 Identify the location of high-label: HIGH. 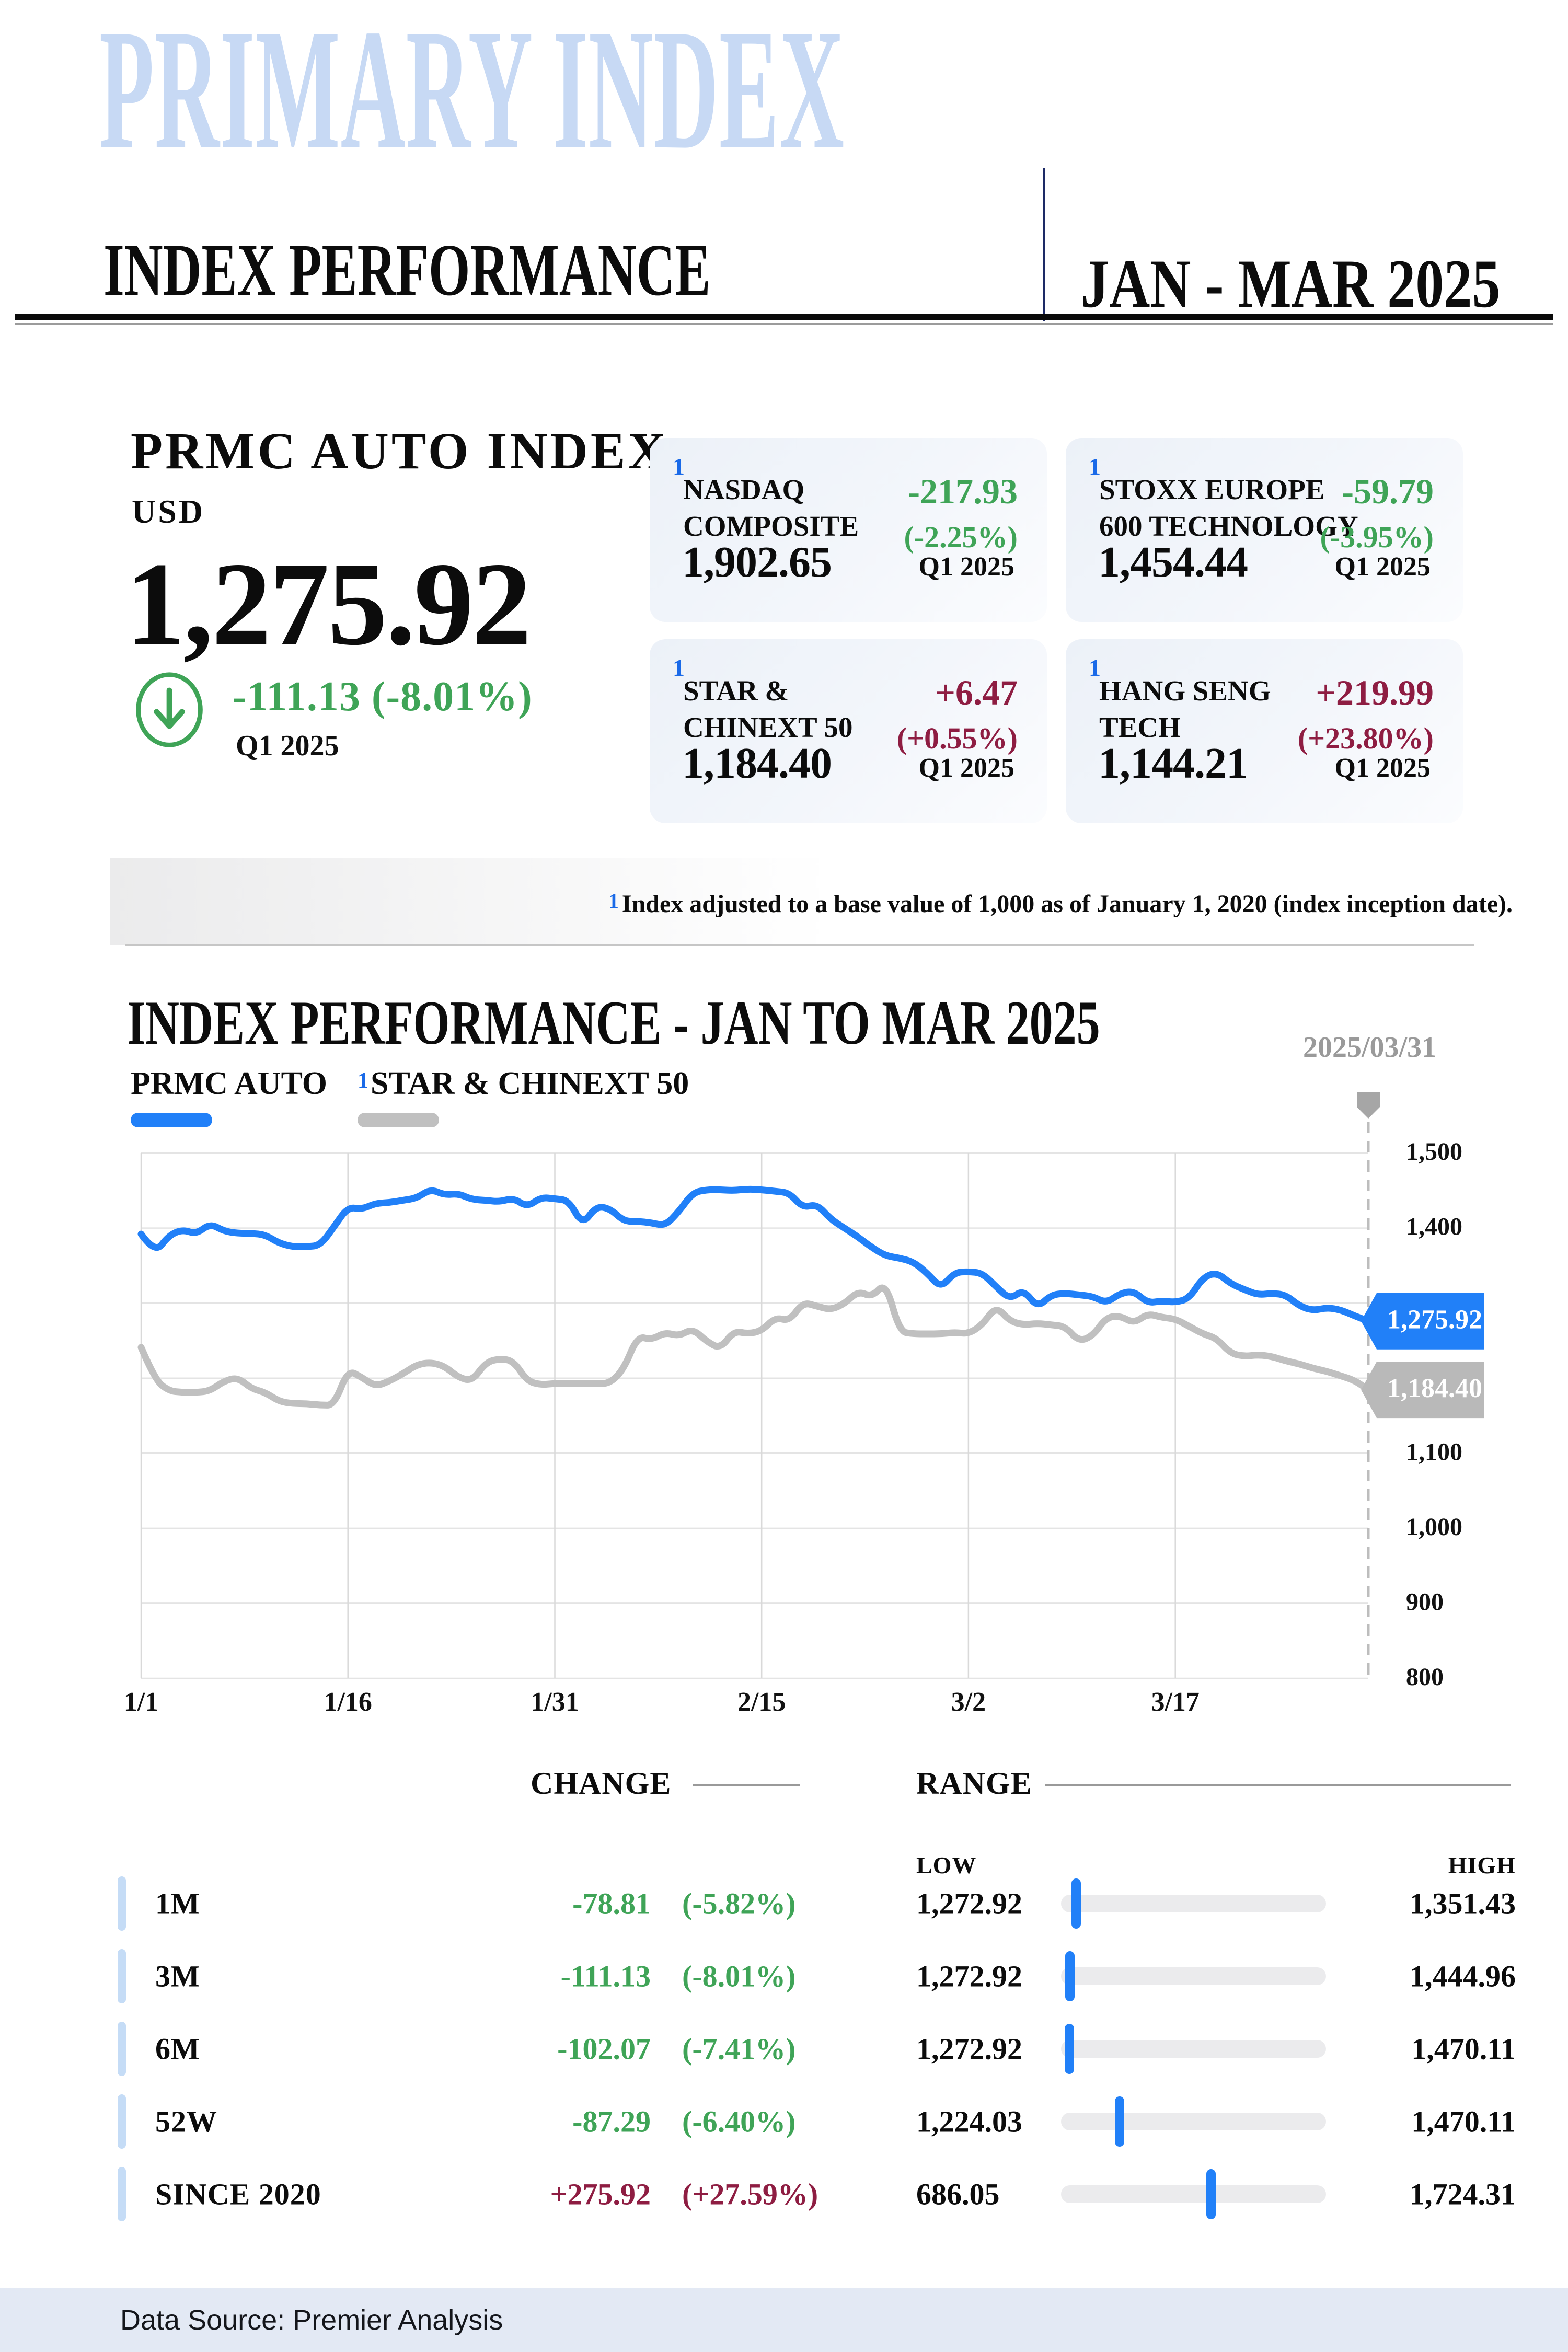
(1482, 1865).